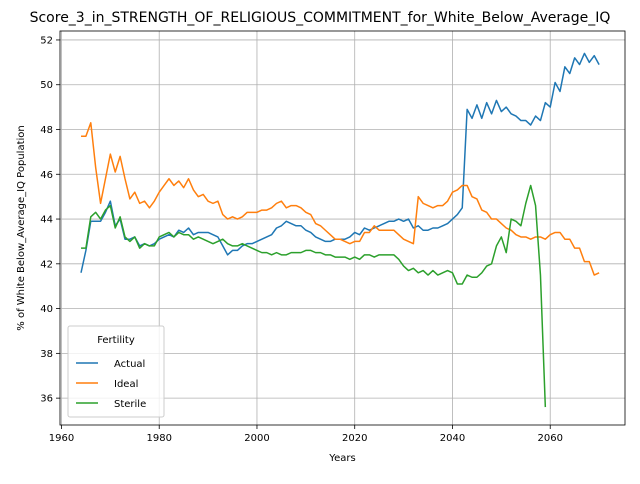 The height and width of the screenshot is (484, 640). Describe the element at coordinates (21, 227) in the screenshot. I see `y-axis-label: % of White Below_Average_IQ Population` at that location.